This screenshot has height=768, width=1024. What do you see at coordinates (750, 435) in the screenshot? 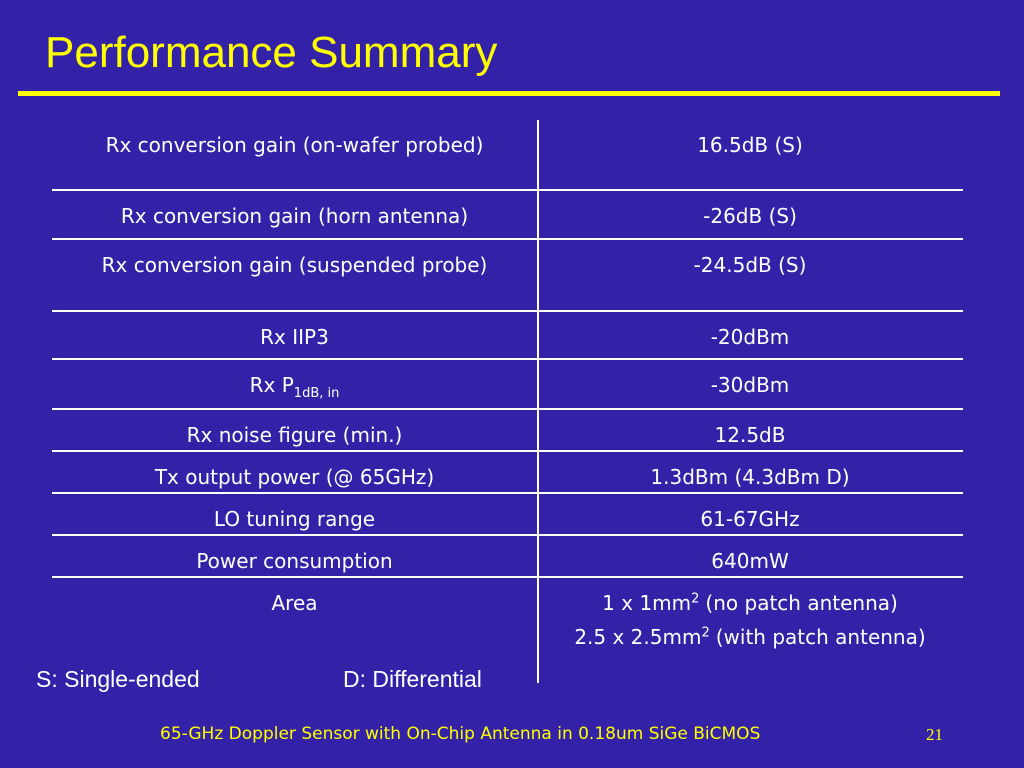
I see `row-value: 12.5dB` at bounding box center [750, 435].